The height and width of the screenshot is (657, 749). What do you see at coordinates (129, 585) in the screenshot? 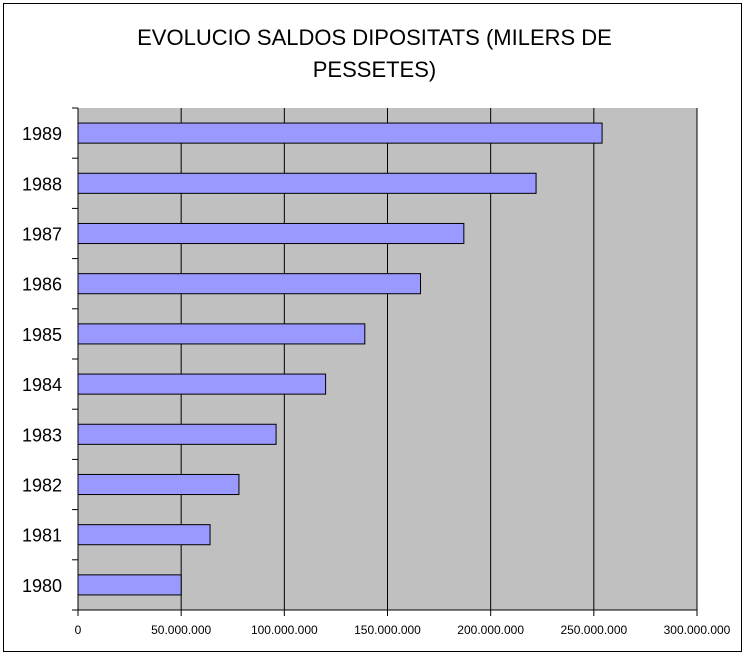
I see `bar-1980` at bounding box center [129, 585].